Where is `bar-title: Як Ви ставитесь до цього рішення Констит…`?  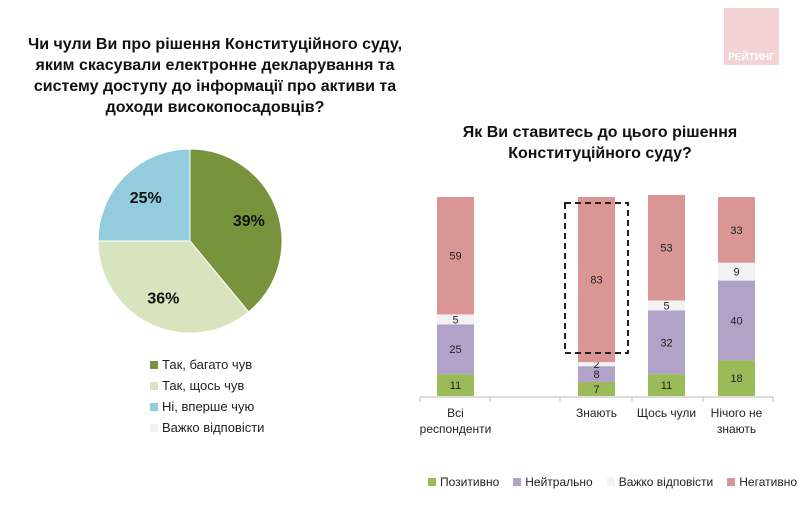 bar-title: Як Ви ставитесь до цього рішення Констит… is located at coordinates (600, 143).